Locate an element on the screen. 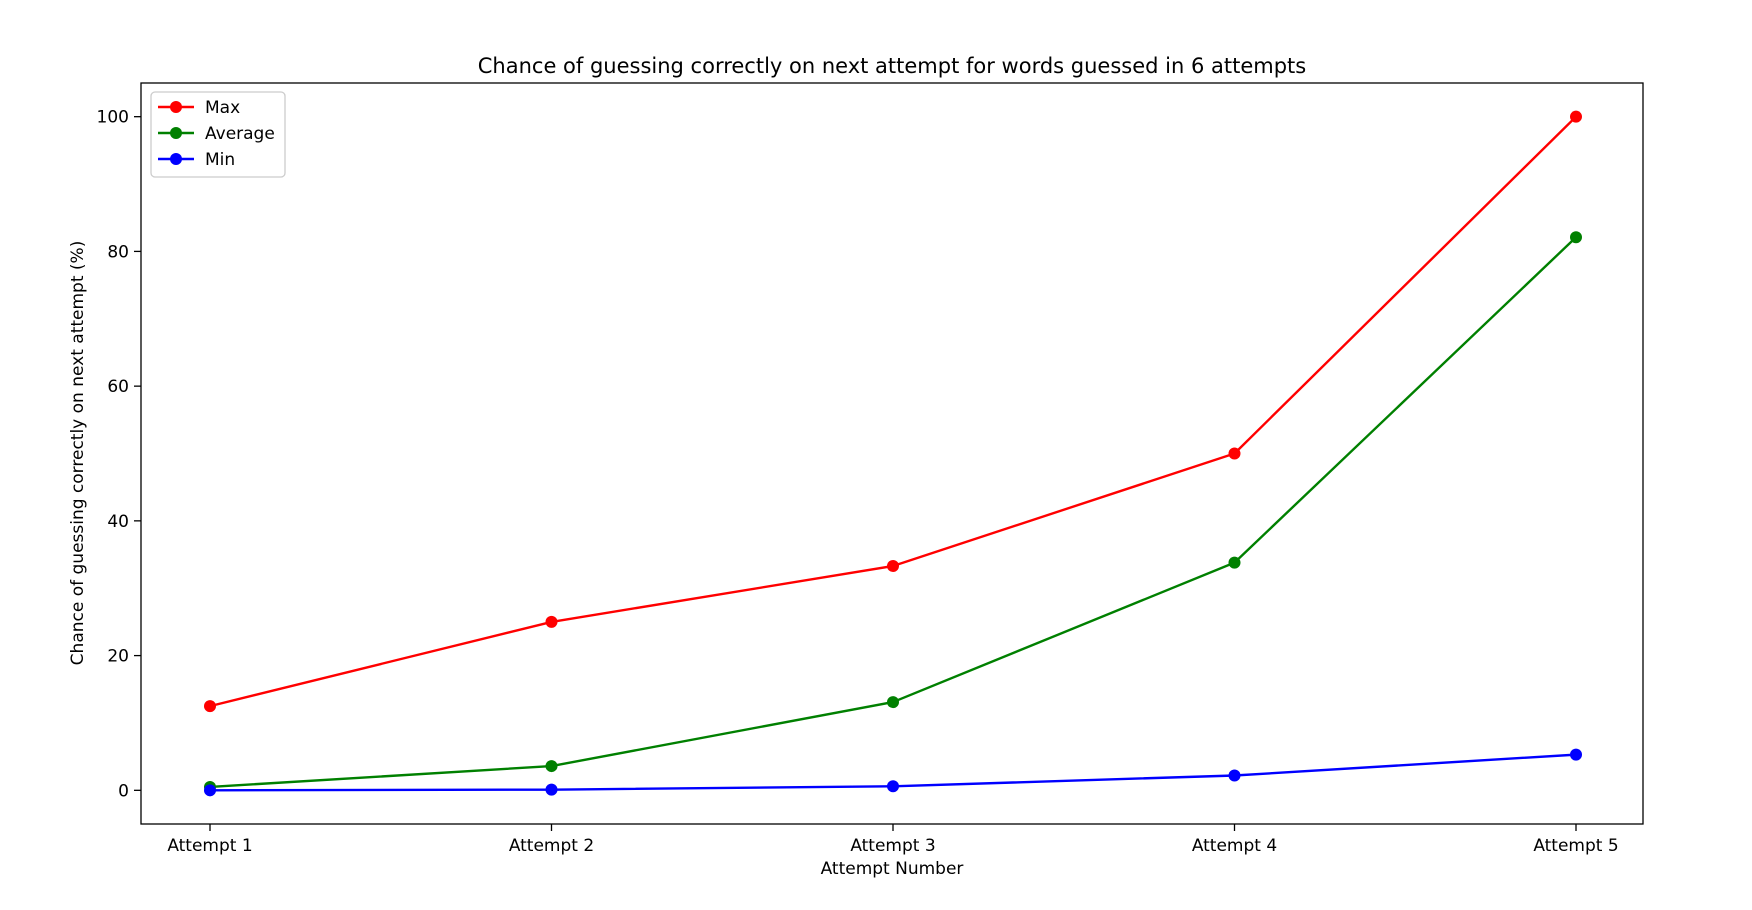  x-tick-label: Attempt 2 is located at coordinates (551, 846).